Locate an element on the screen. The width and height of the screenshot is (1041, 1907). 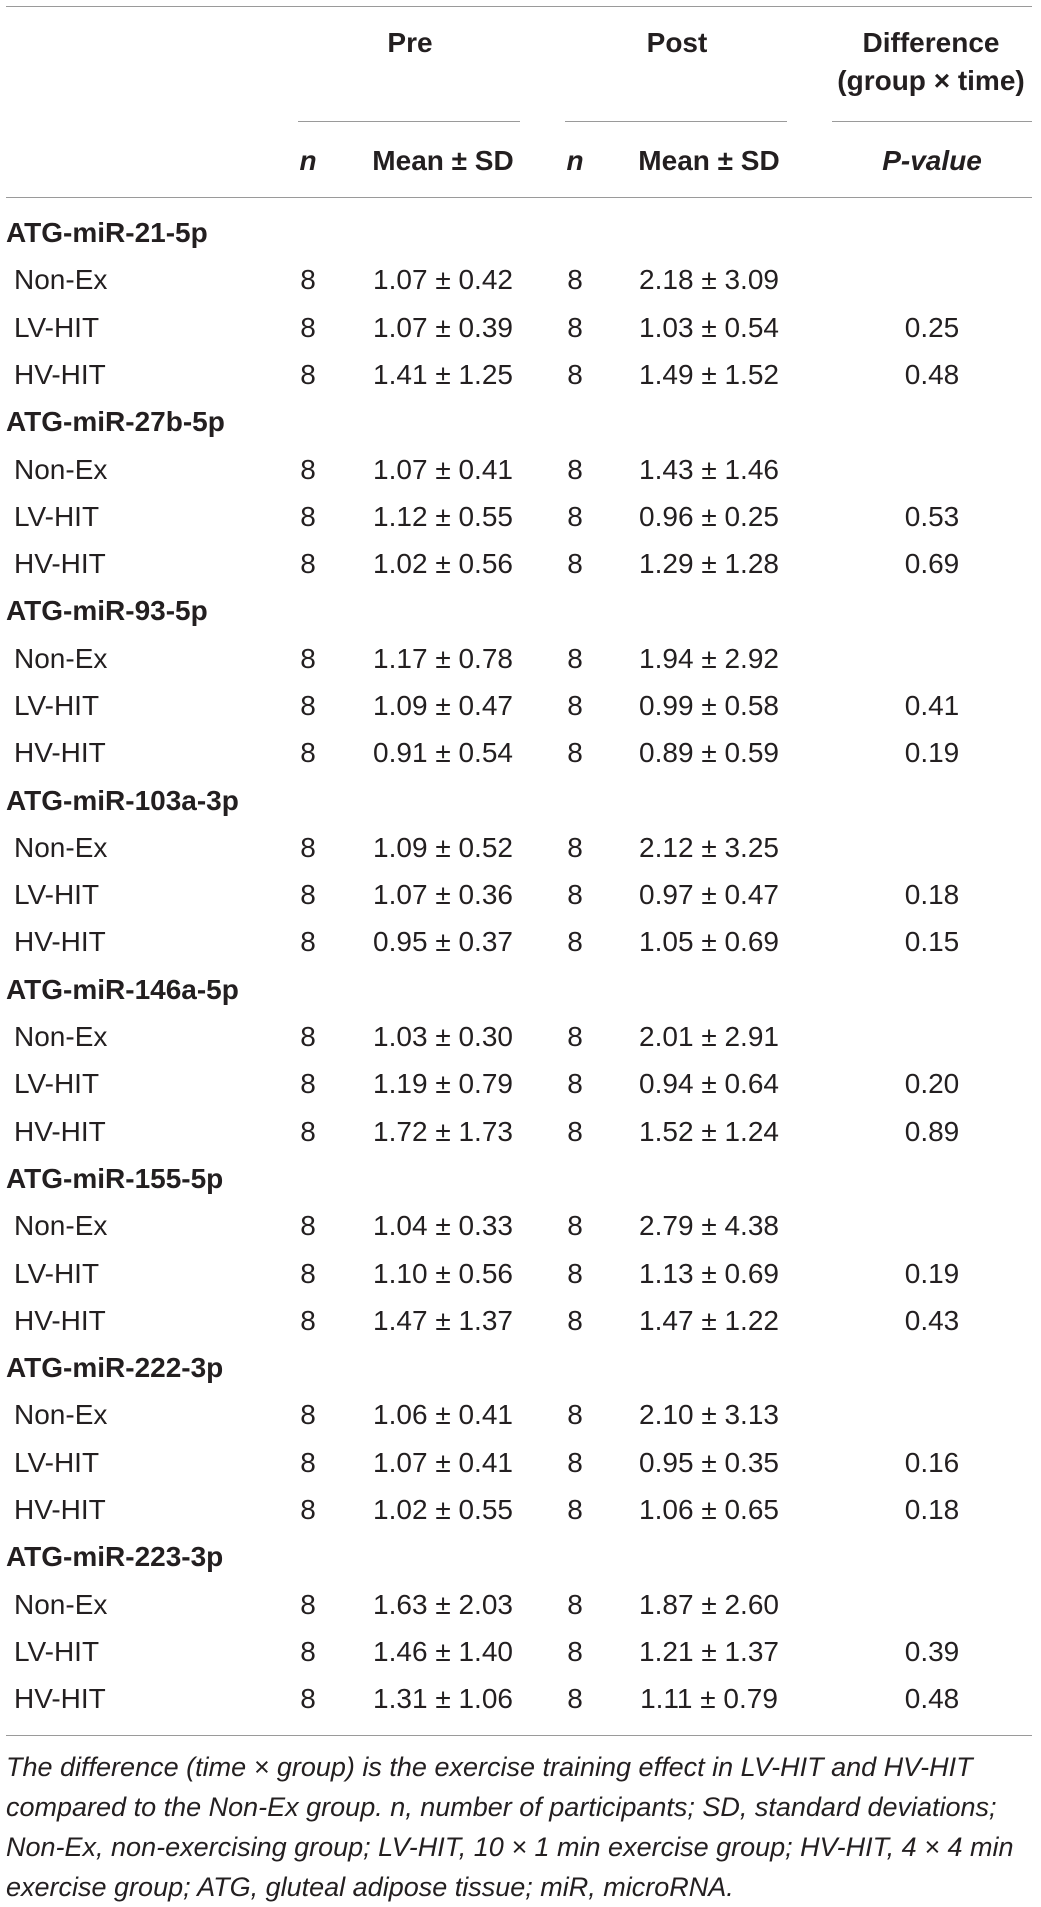
group-title: ATG-miR-103a-3p is located at coordinates (122, 800).